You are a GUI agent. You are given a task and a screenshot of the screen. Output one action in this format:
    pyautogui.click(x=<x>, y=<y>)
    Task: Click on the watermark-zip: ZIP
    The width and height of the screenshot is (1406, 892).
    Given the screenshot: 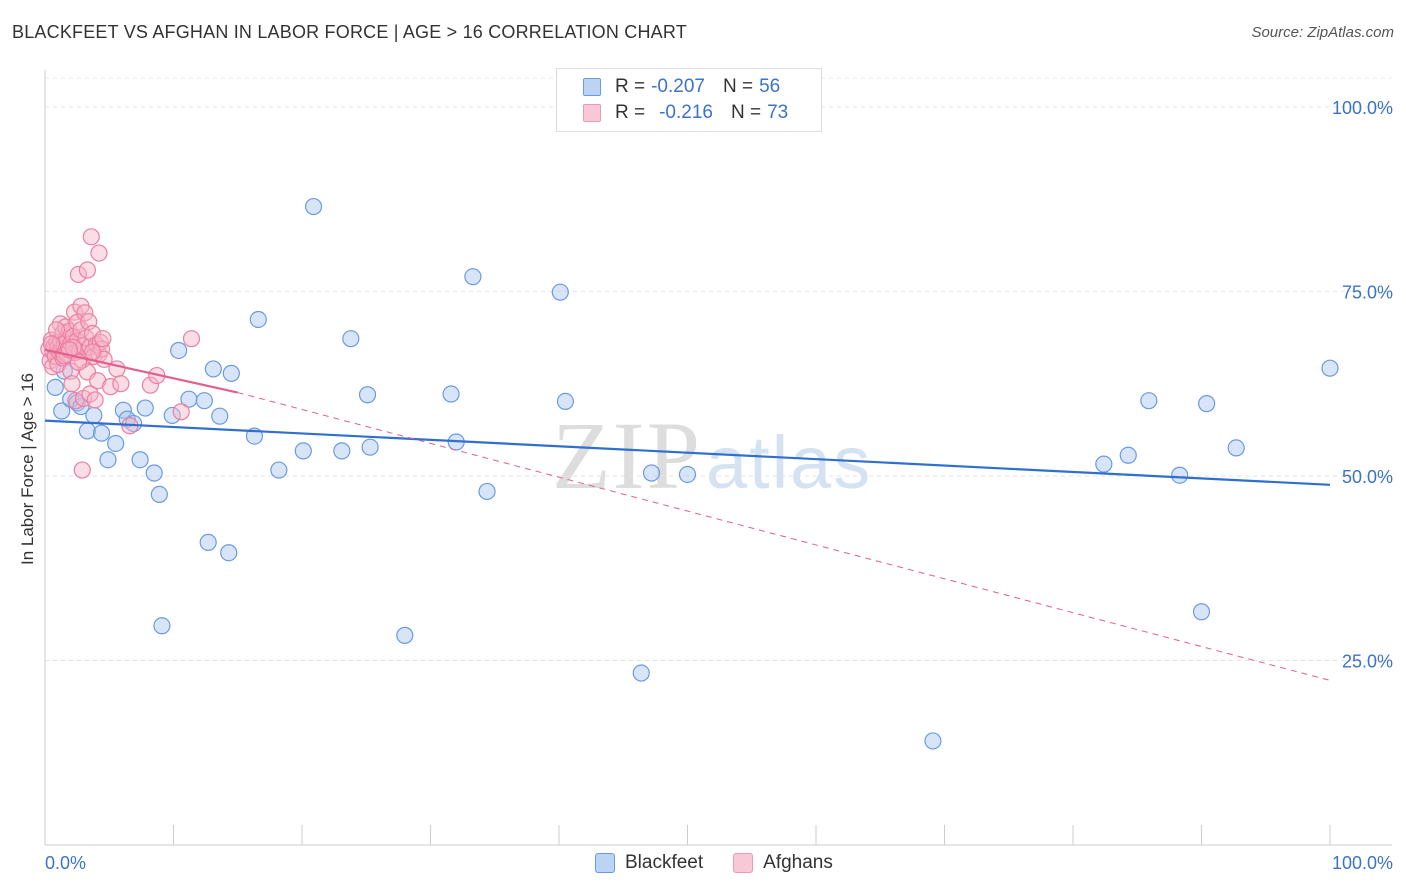 What is the action you would take?
    pyautogui.click(x=627, y=455)
    